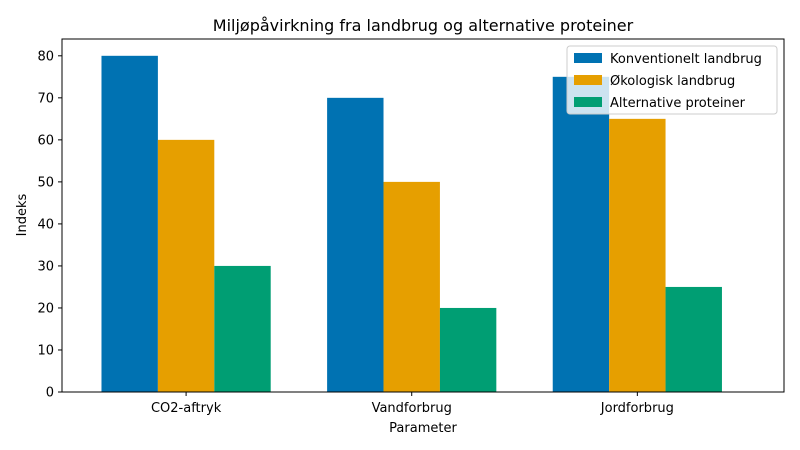  I want to click on y-tick-label: 50, so click(45, 182).